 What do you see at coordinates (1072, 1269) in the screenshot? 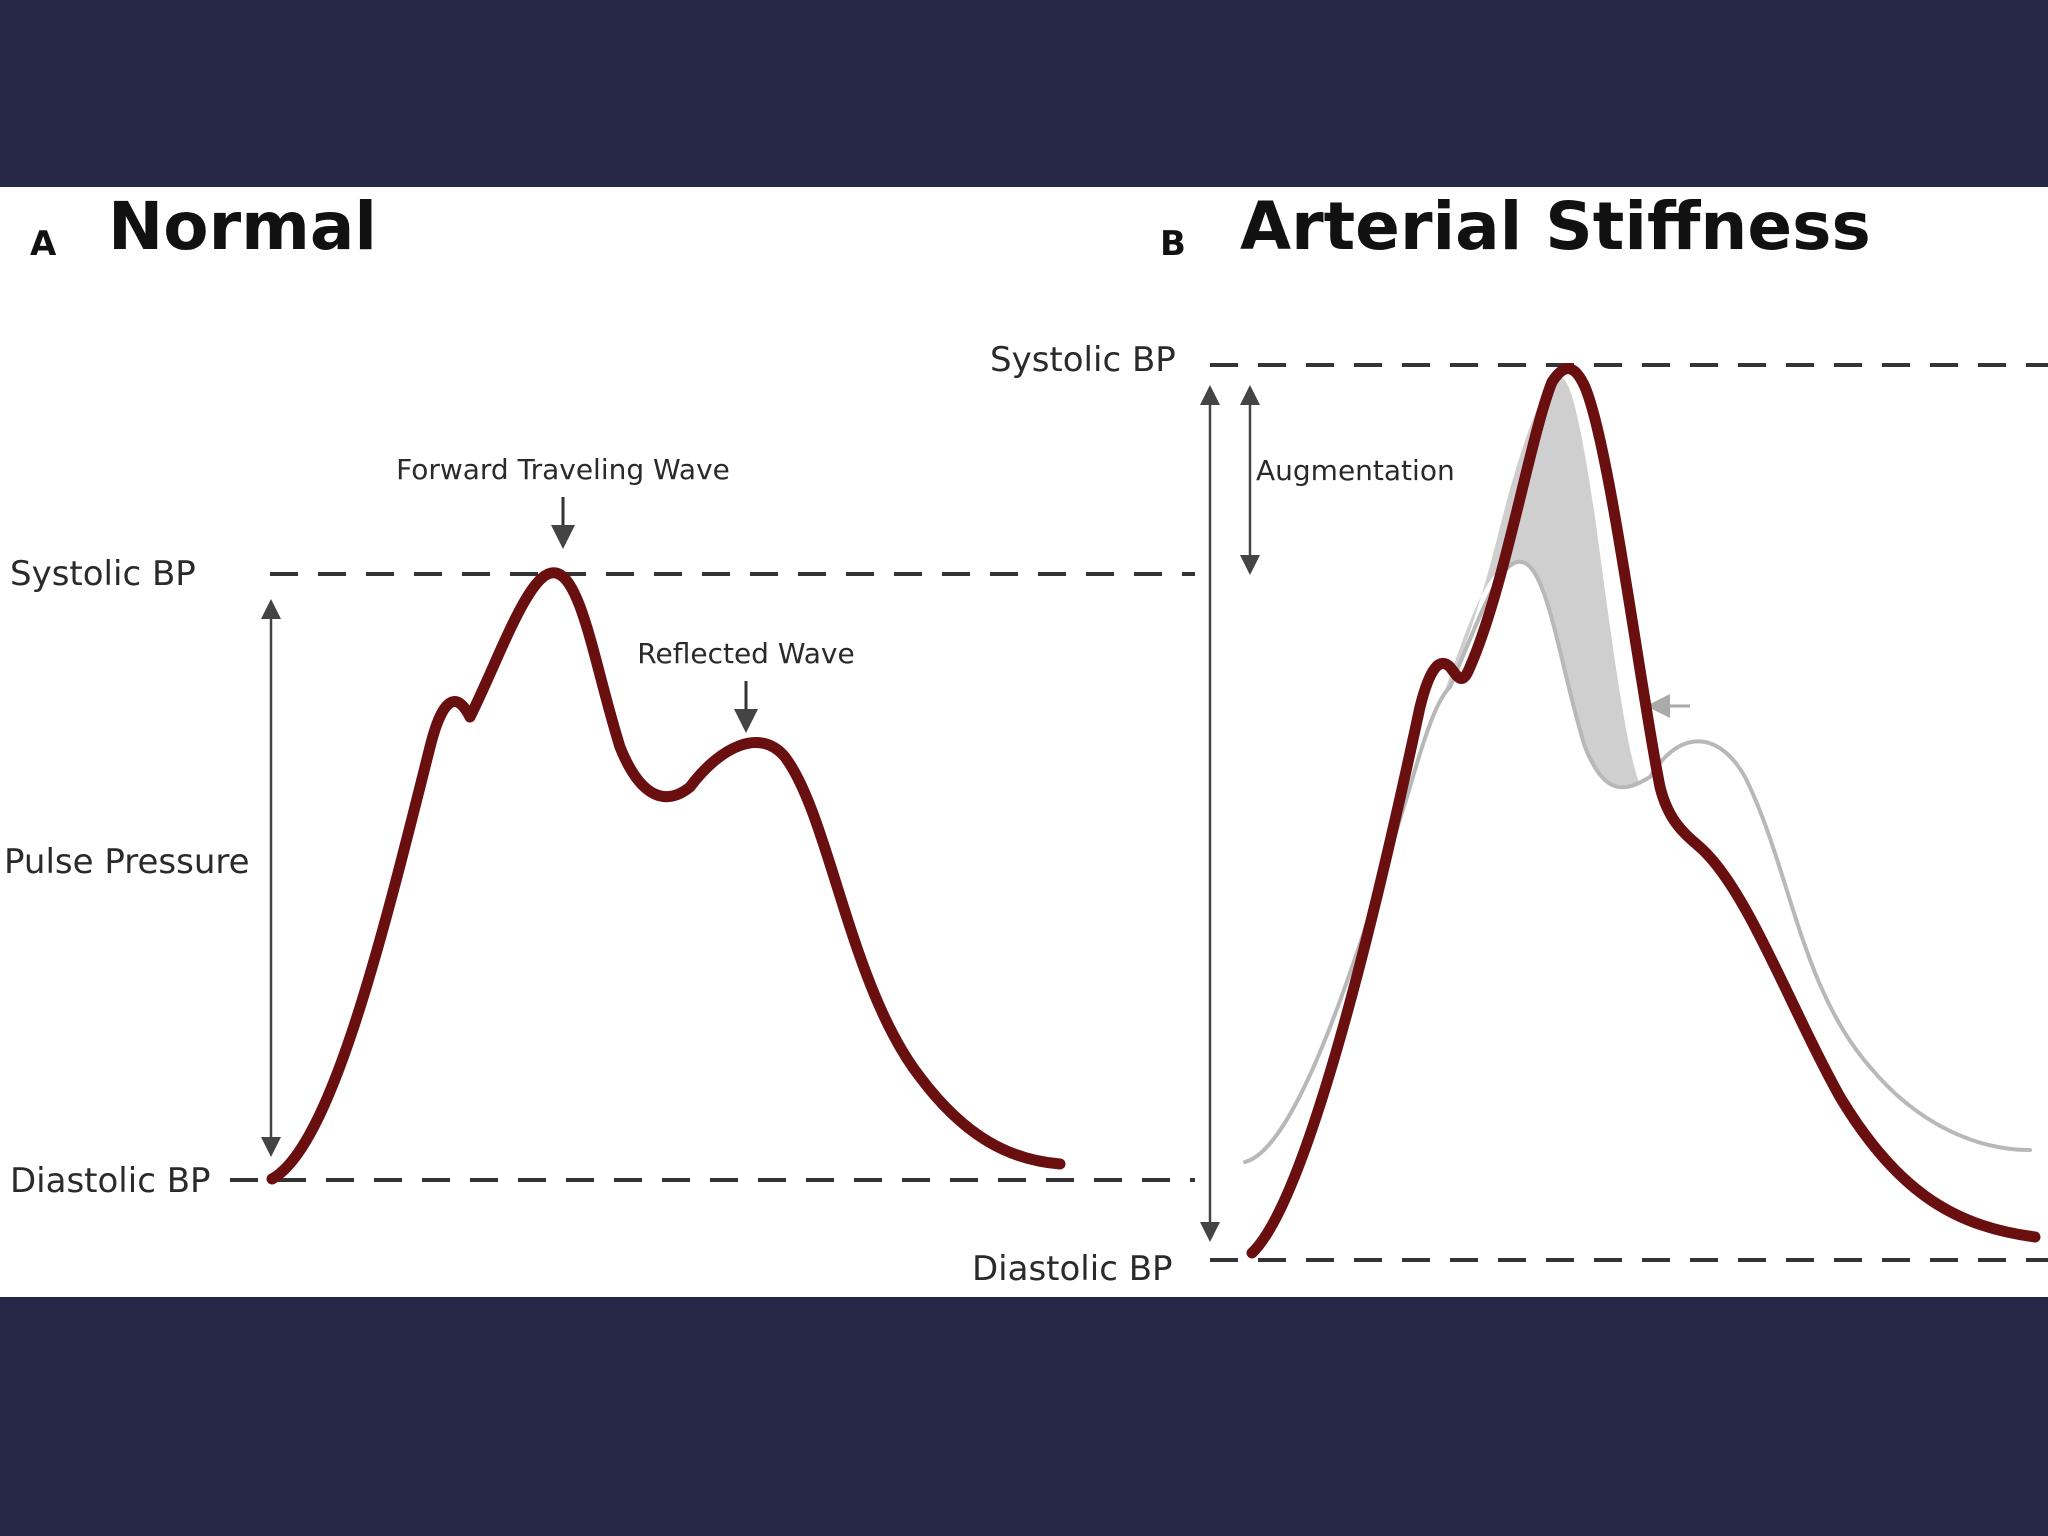
I see `diastolic-label-b: Diastolic BP` at bounding box center [1072, 1269].